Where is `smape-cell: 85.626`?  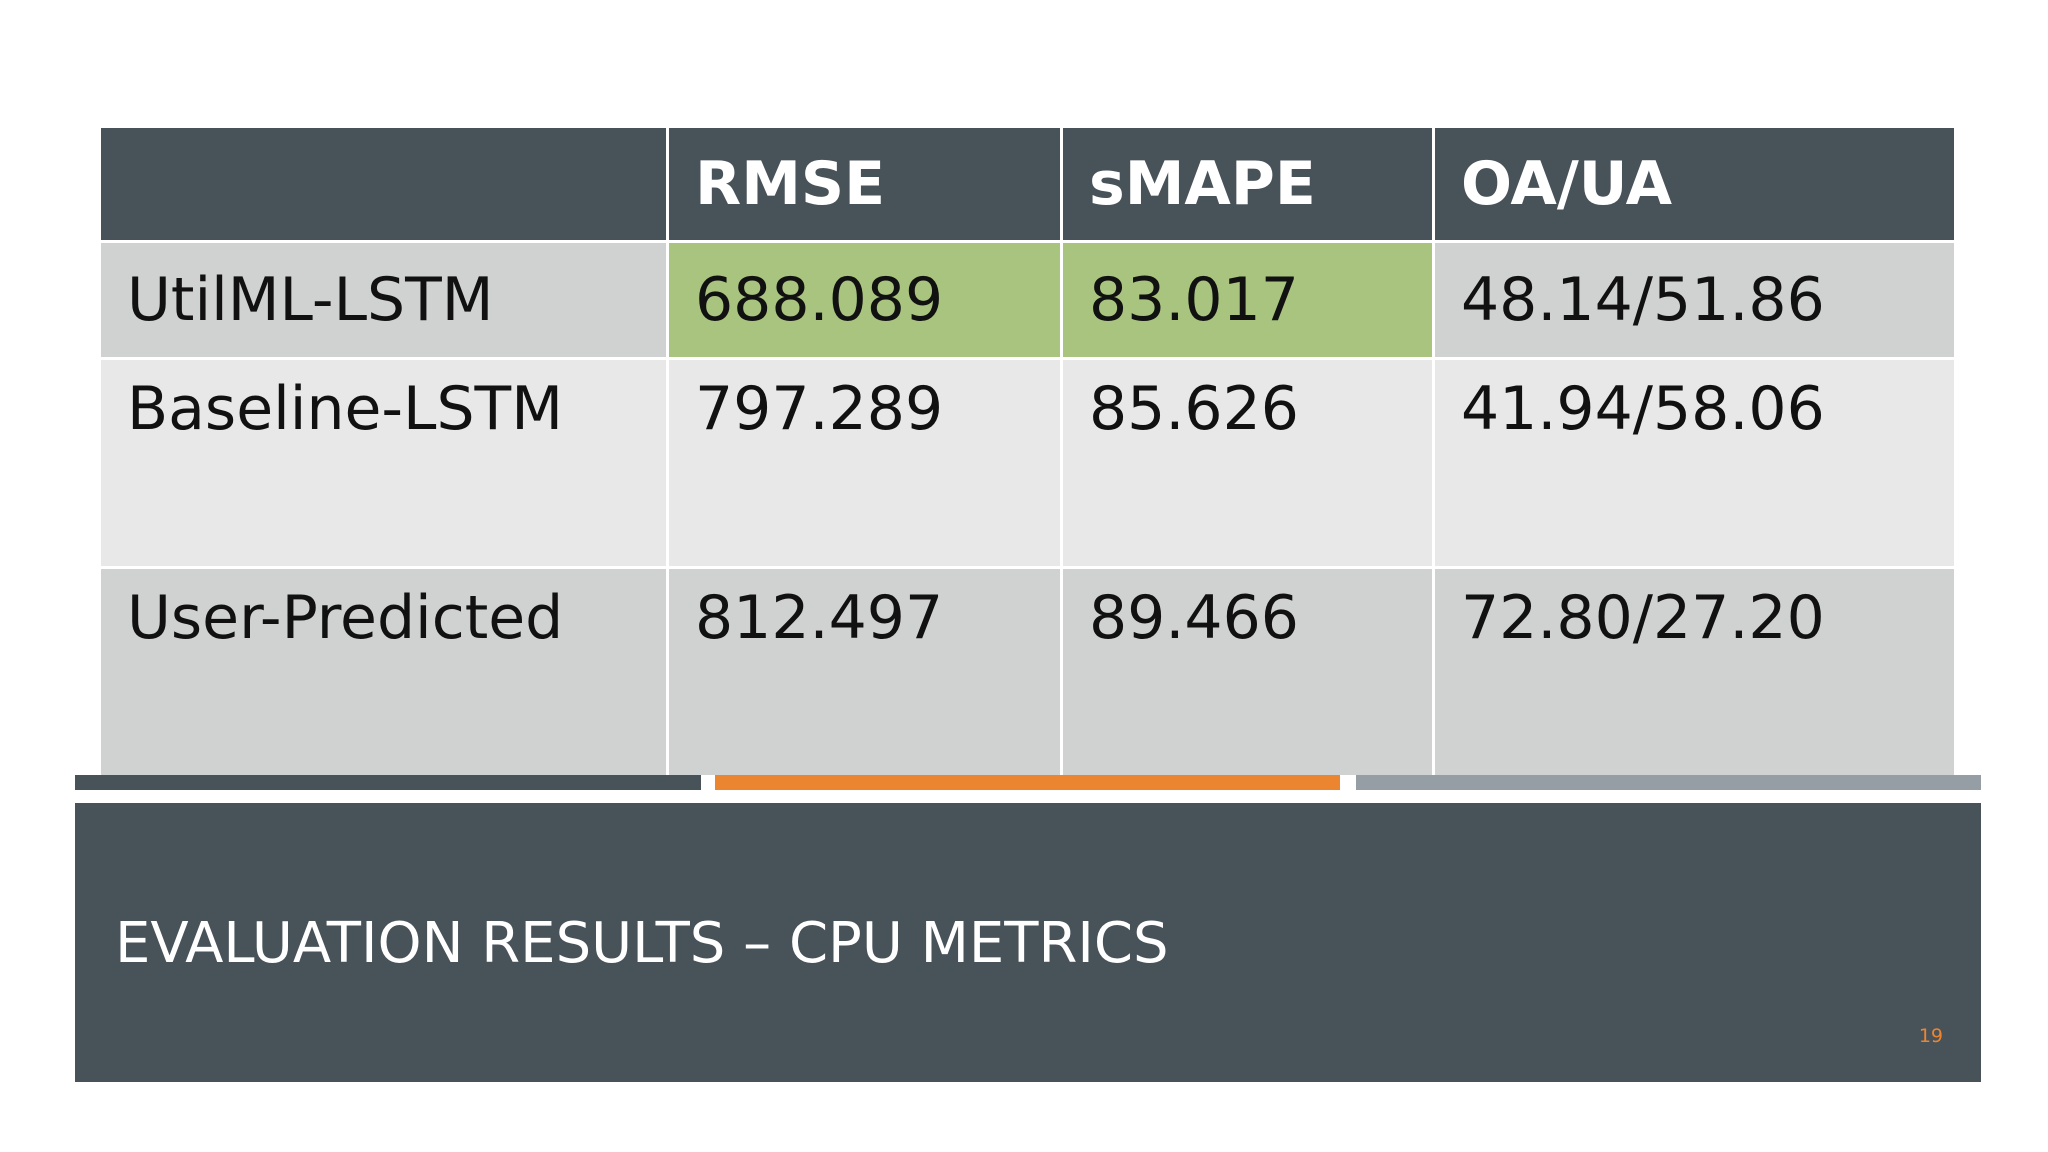
smape-cell: 85.626 is located at coordinates (1247, 463).